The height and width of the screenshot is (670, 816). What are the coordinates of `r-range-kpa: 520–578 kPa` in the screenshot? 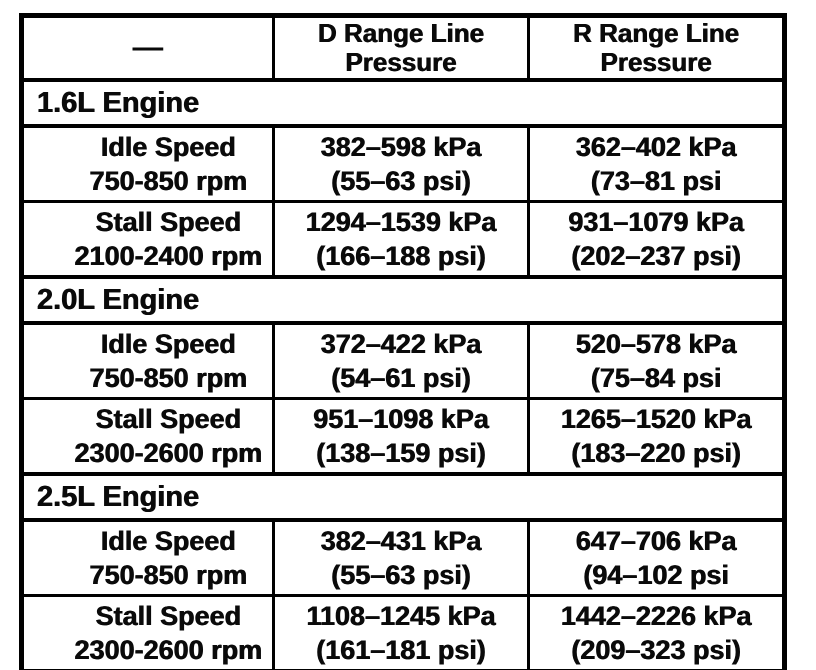 It's located at (656, 344).